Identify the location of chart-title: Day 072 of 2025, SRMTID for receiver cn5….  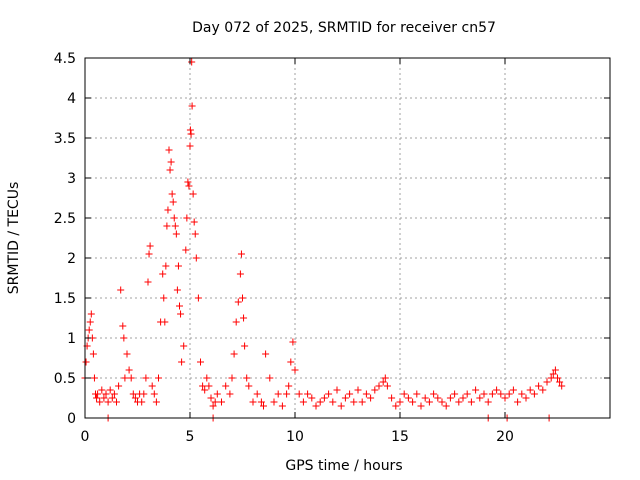
(344, 28).